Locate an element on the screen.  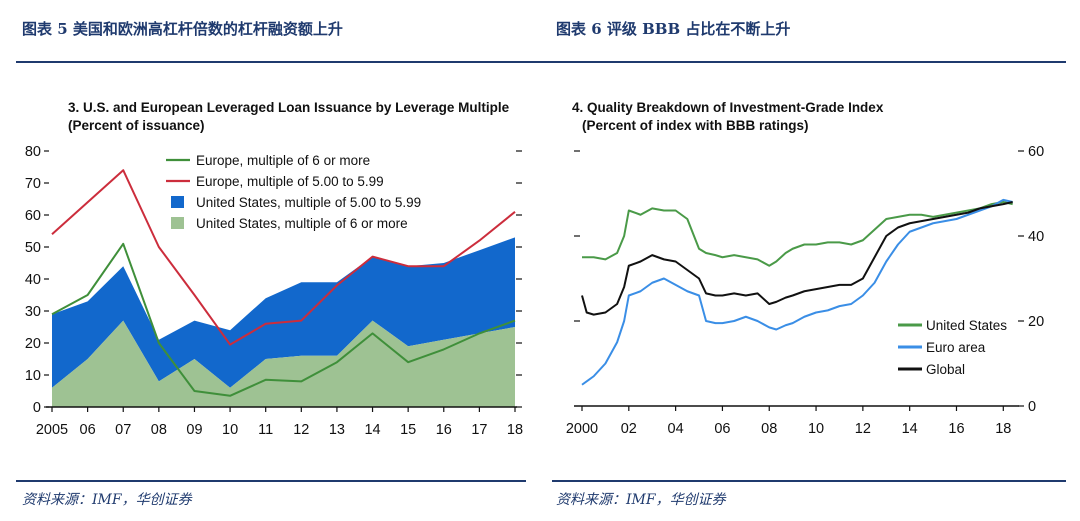
chart-3-ytick-label: 70 is located at coordinates (33, 184).